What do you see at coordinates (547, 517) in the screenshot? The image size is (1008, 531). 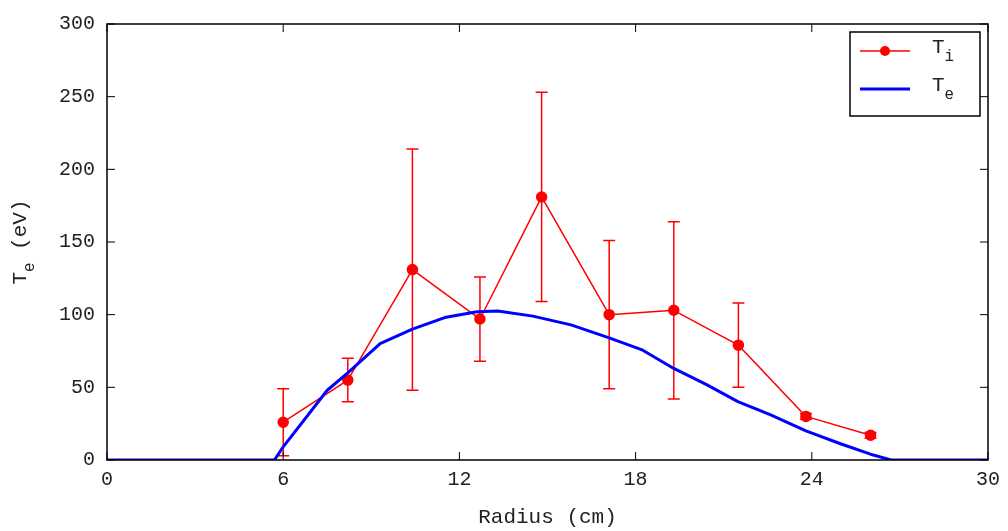 I see `x-axis-title: Radius (cm)` at bounding box center [547, 517].